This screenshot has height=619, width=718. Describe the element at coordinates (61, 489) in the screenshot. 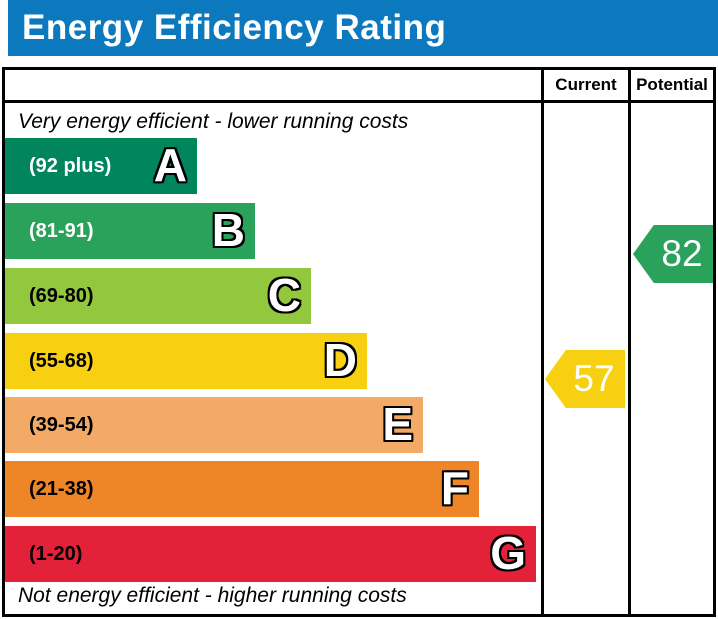

I see `band-range-label: (21-38)` at that location.